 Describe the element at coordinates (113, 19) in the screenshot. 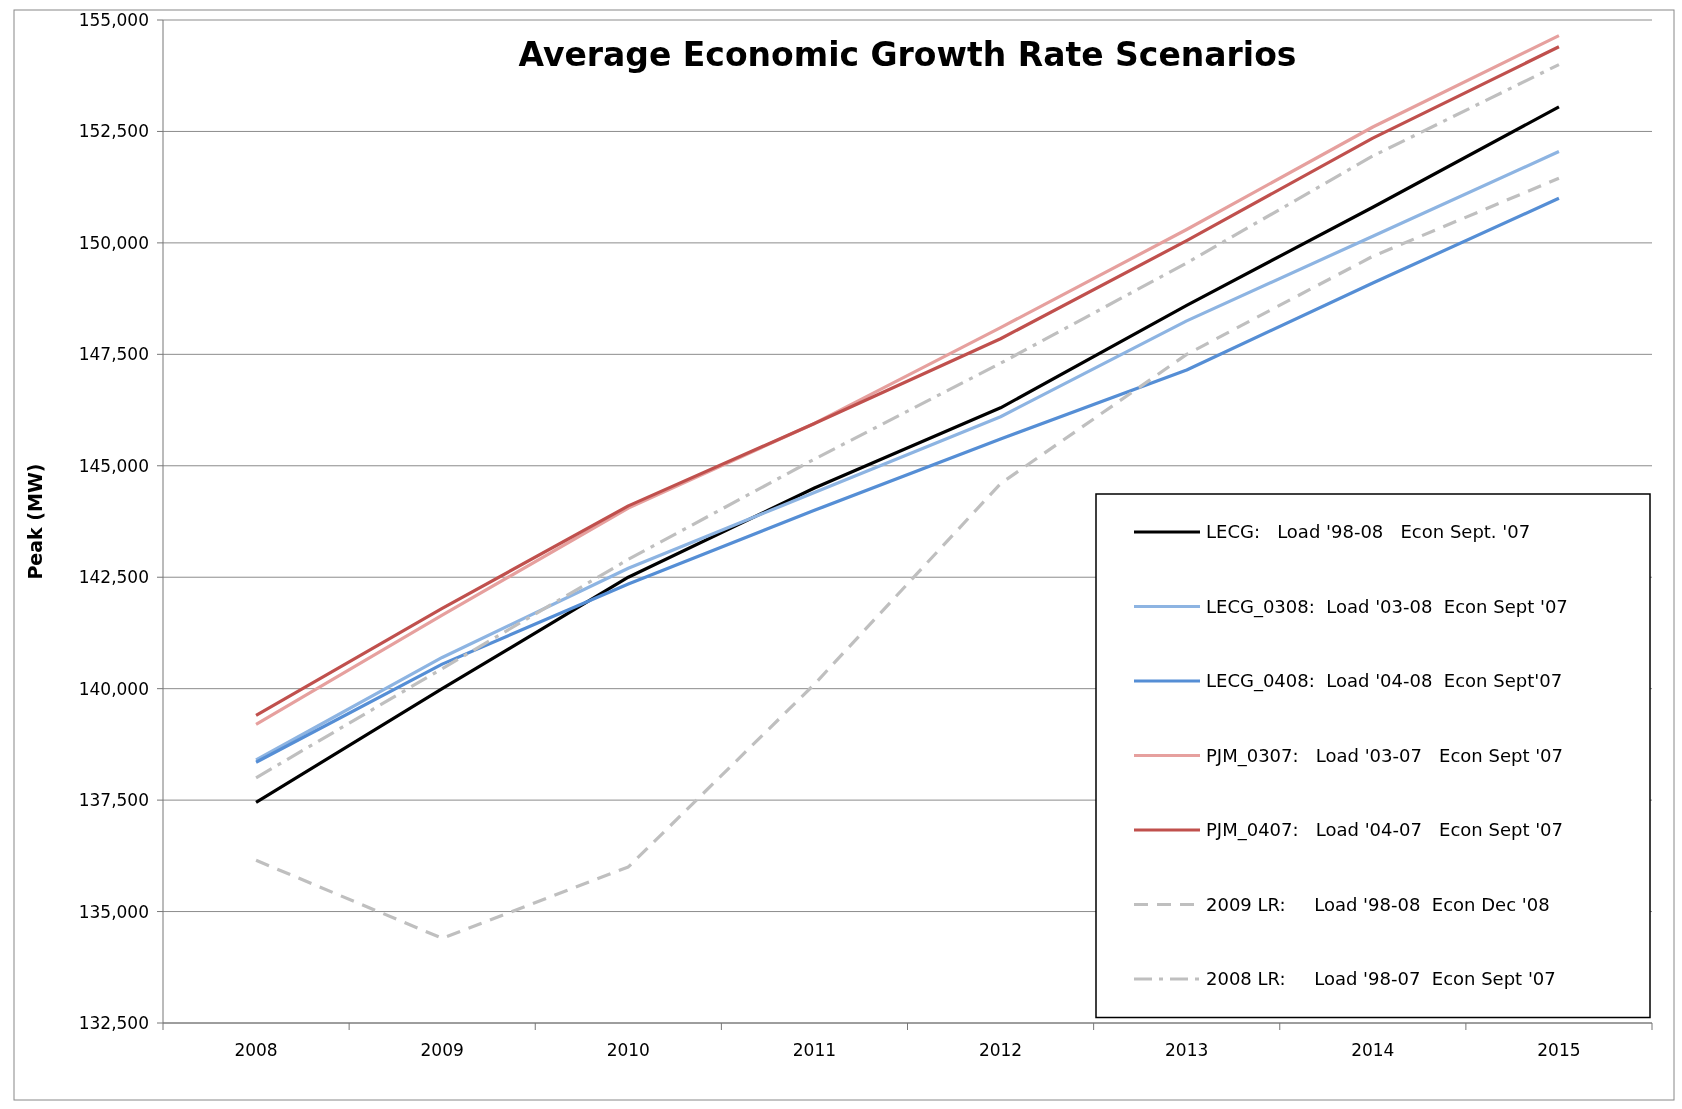

I see `y-tick-label: 155,000` at that location.